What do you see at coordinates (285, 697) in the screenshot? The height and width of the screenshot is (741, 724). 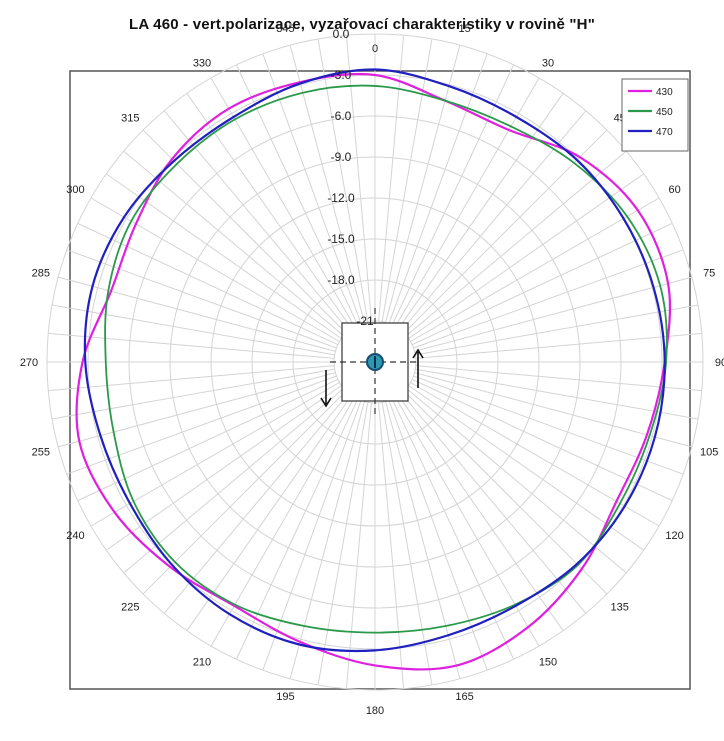 I see `angle-tick-label: 195` at bounding box center [285, 697].